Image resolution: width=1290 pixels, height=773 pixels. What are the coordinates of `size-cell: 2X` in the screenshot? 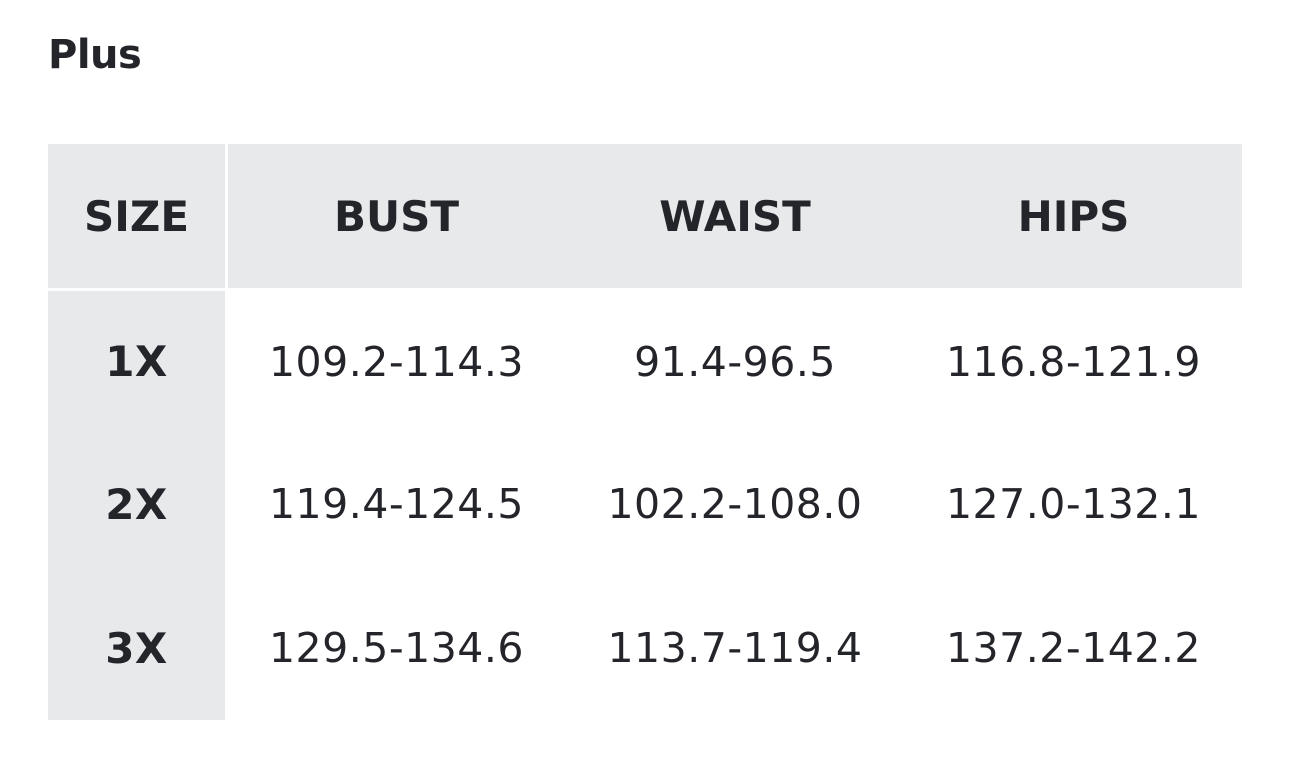 It's located at (138, 504).